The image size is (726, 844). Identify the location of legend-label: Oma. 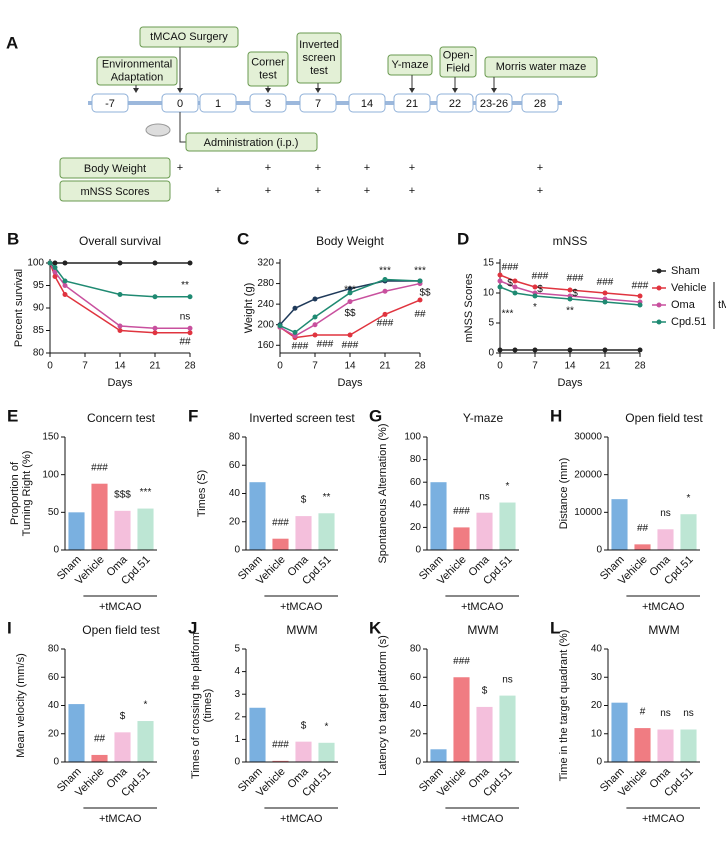
(683, 305).